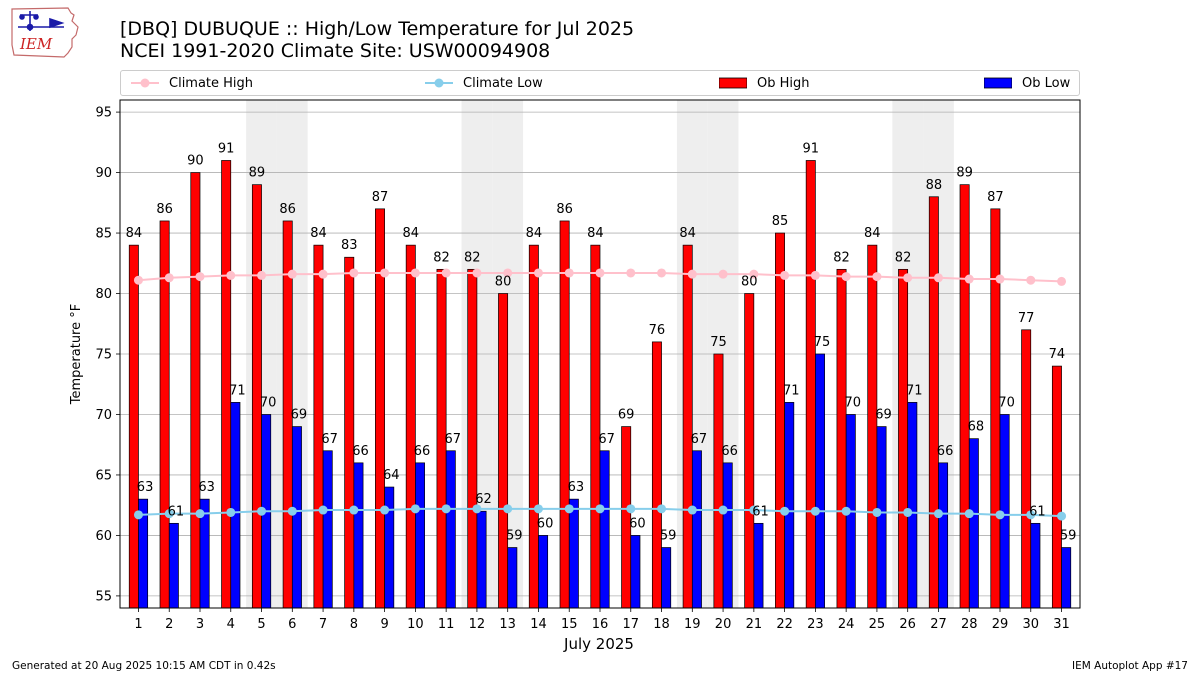  I want to click on ob-low-label-day-12: 62, so click(483, 499).